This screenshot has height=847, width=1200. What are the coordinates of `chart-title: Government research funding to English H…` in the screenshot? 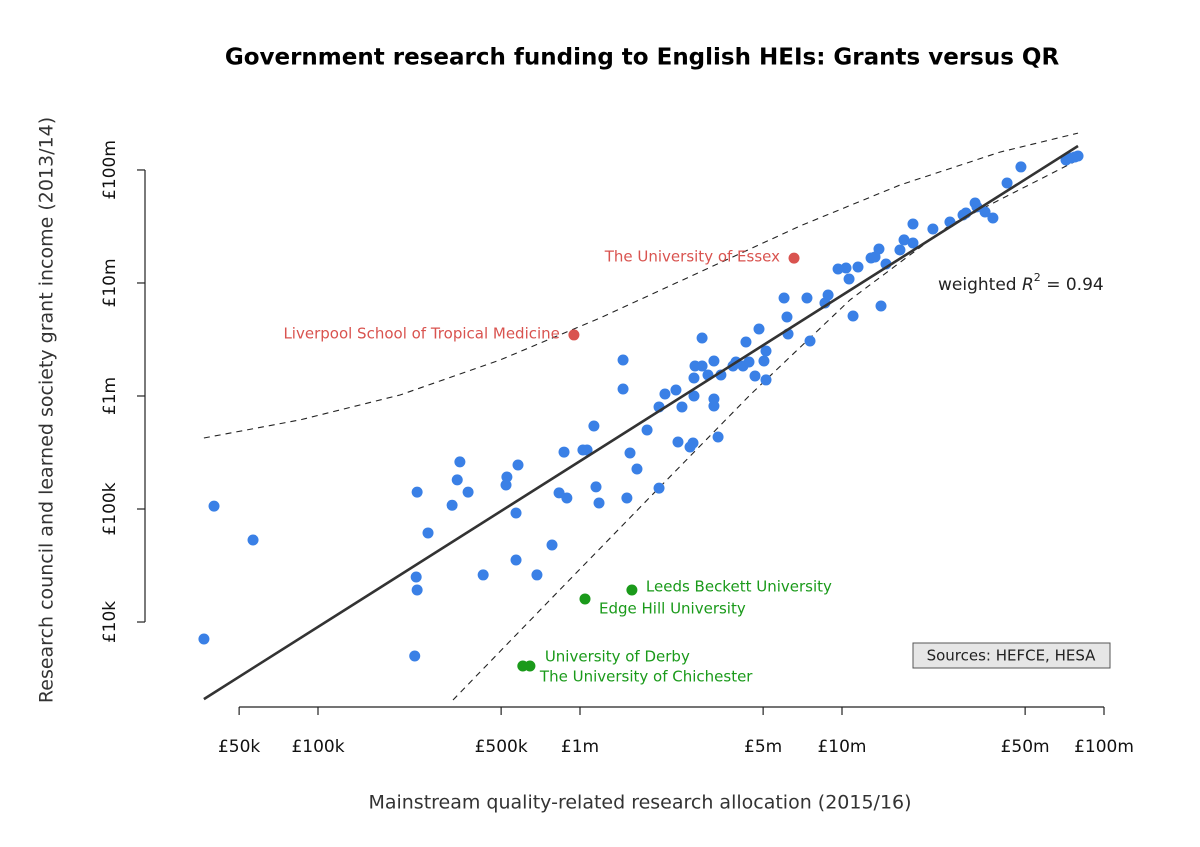 It's located at (642, 58).